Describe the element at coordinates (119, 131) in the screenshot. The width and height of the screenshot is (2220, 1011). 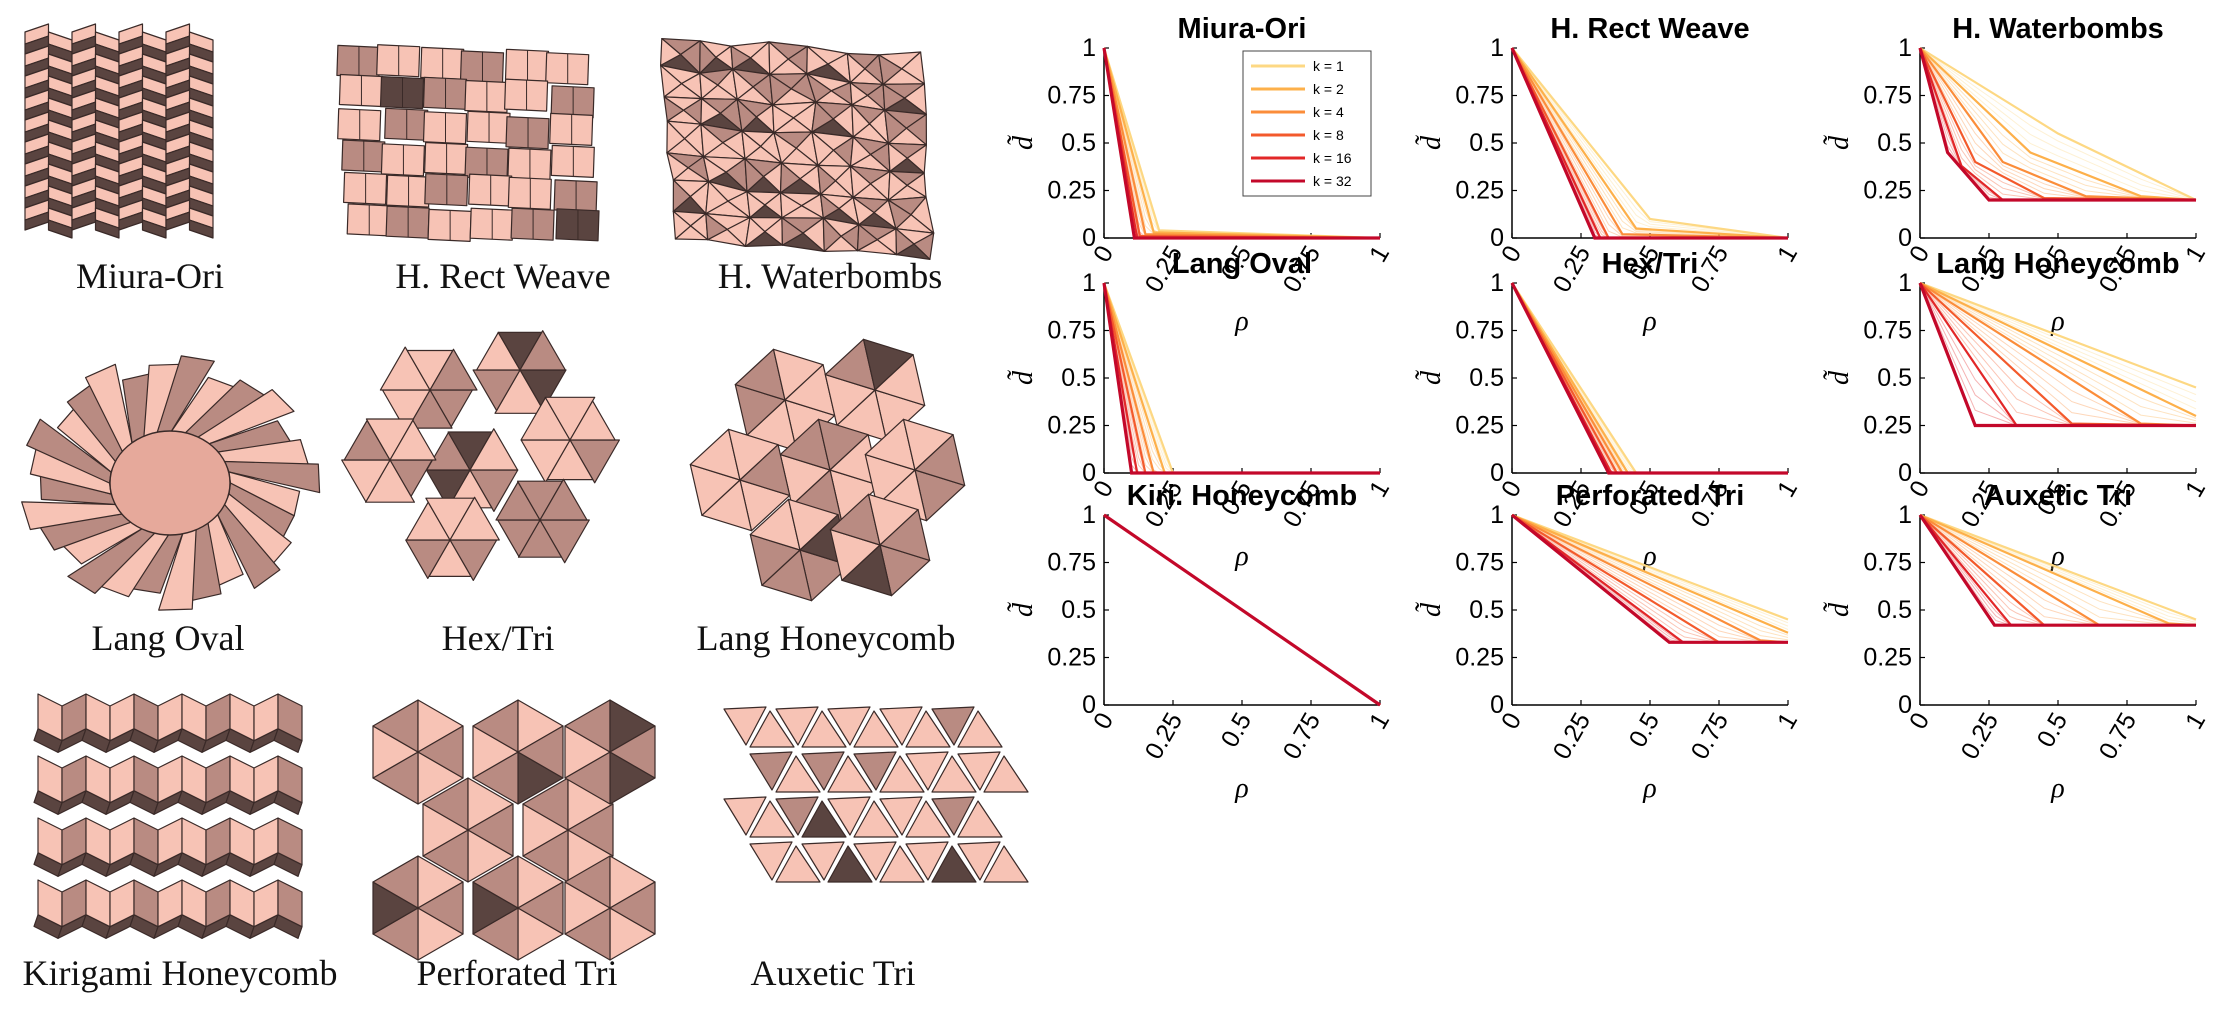
I see `miura-ori-pattern` at that location.